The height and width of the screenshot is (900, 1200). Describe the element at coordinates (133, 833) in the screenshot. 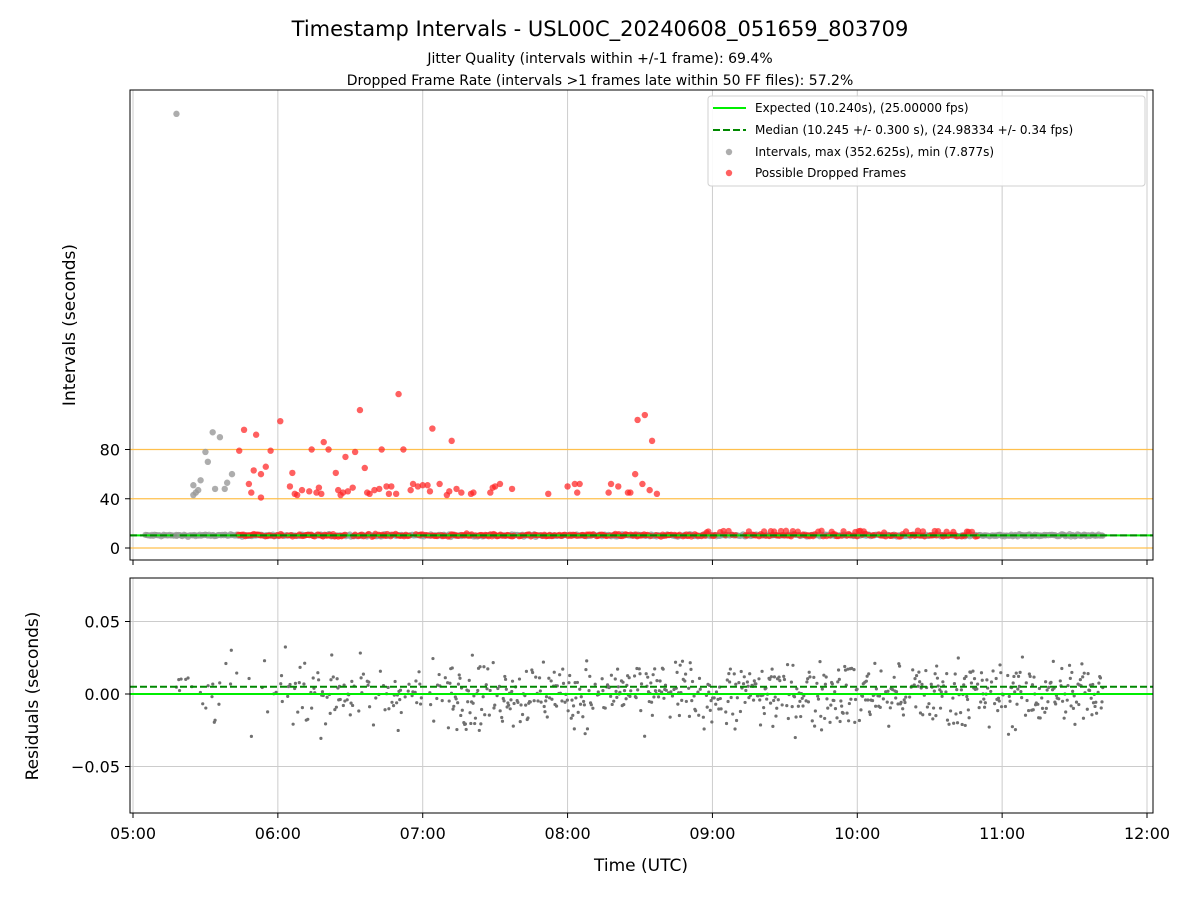

I see `x-tick-label: 05:00` at that location.